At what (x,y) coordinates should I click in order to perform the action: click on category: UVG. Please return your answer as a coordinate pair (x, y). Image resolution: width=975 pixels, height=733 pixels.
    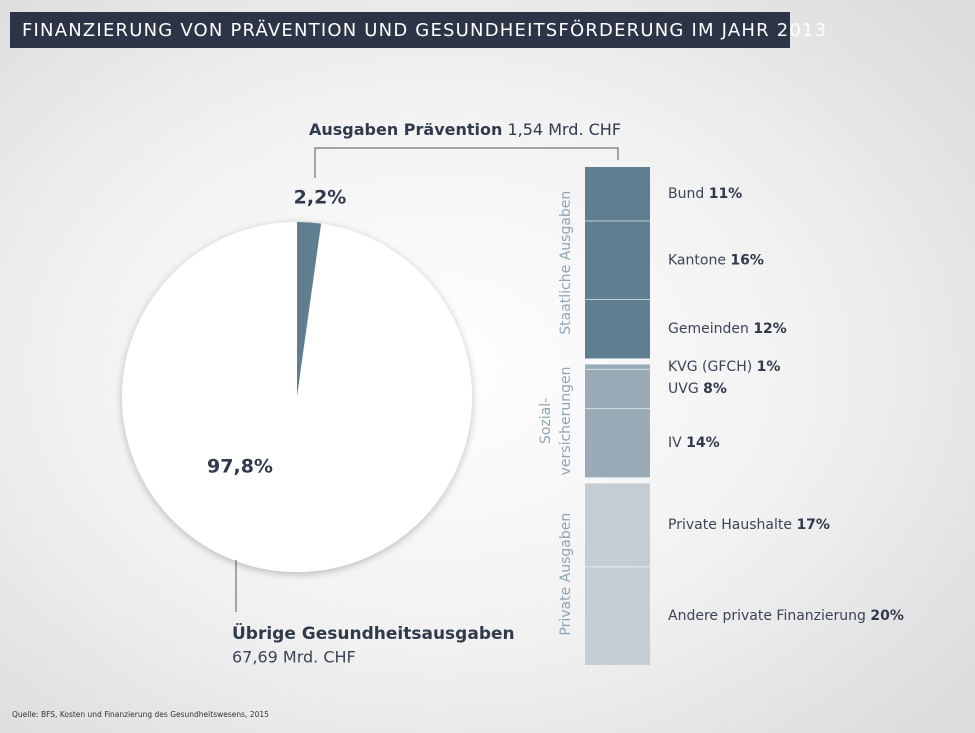
    Looking at the image, I should click on (683, 389).